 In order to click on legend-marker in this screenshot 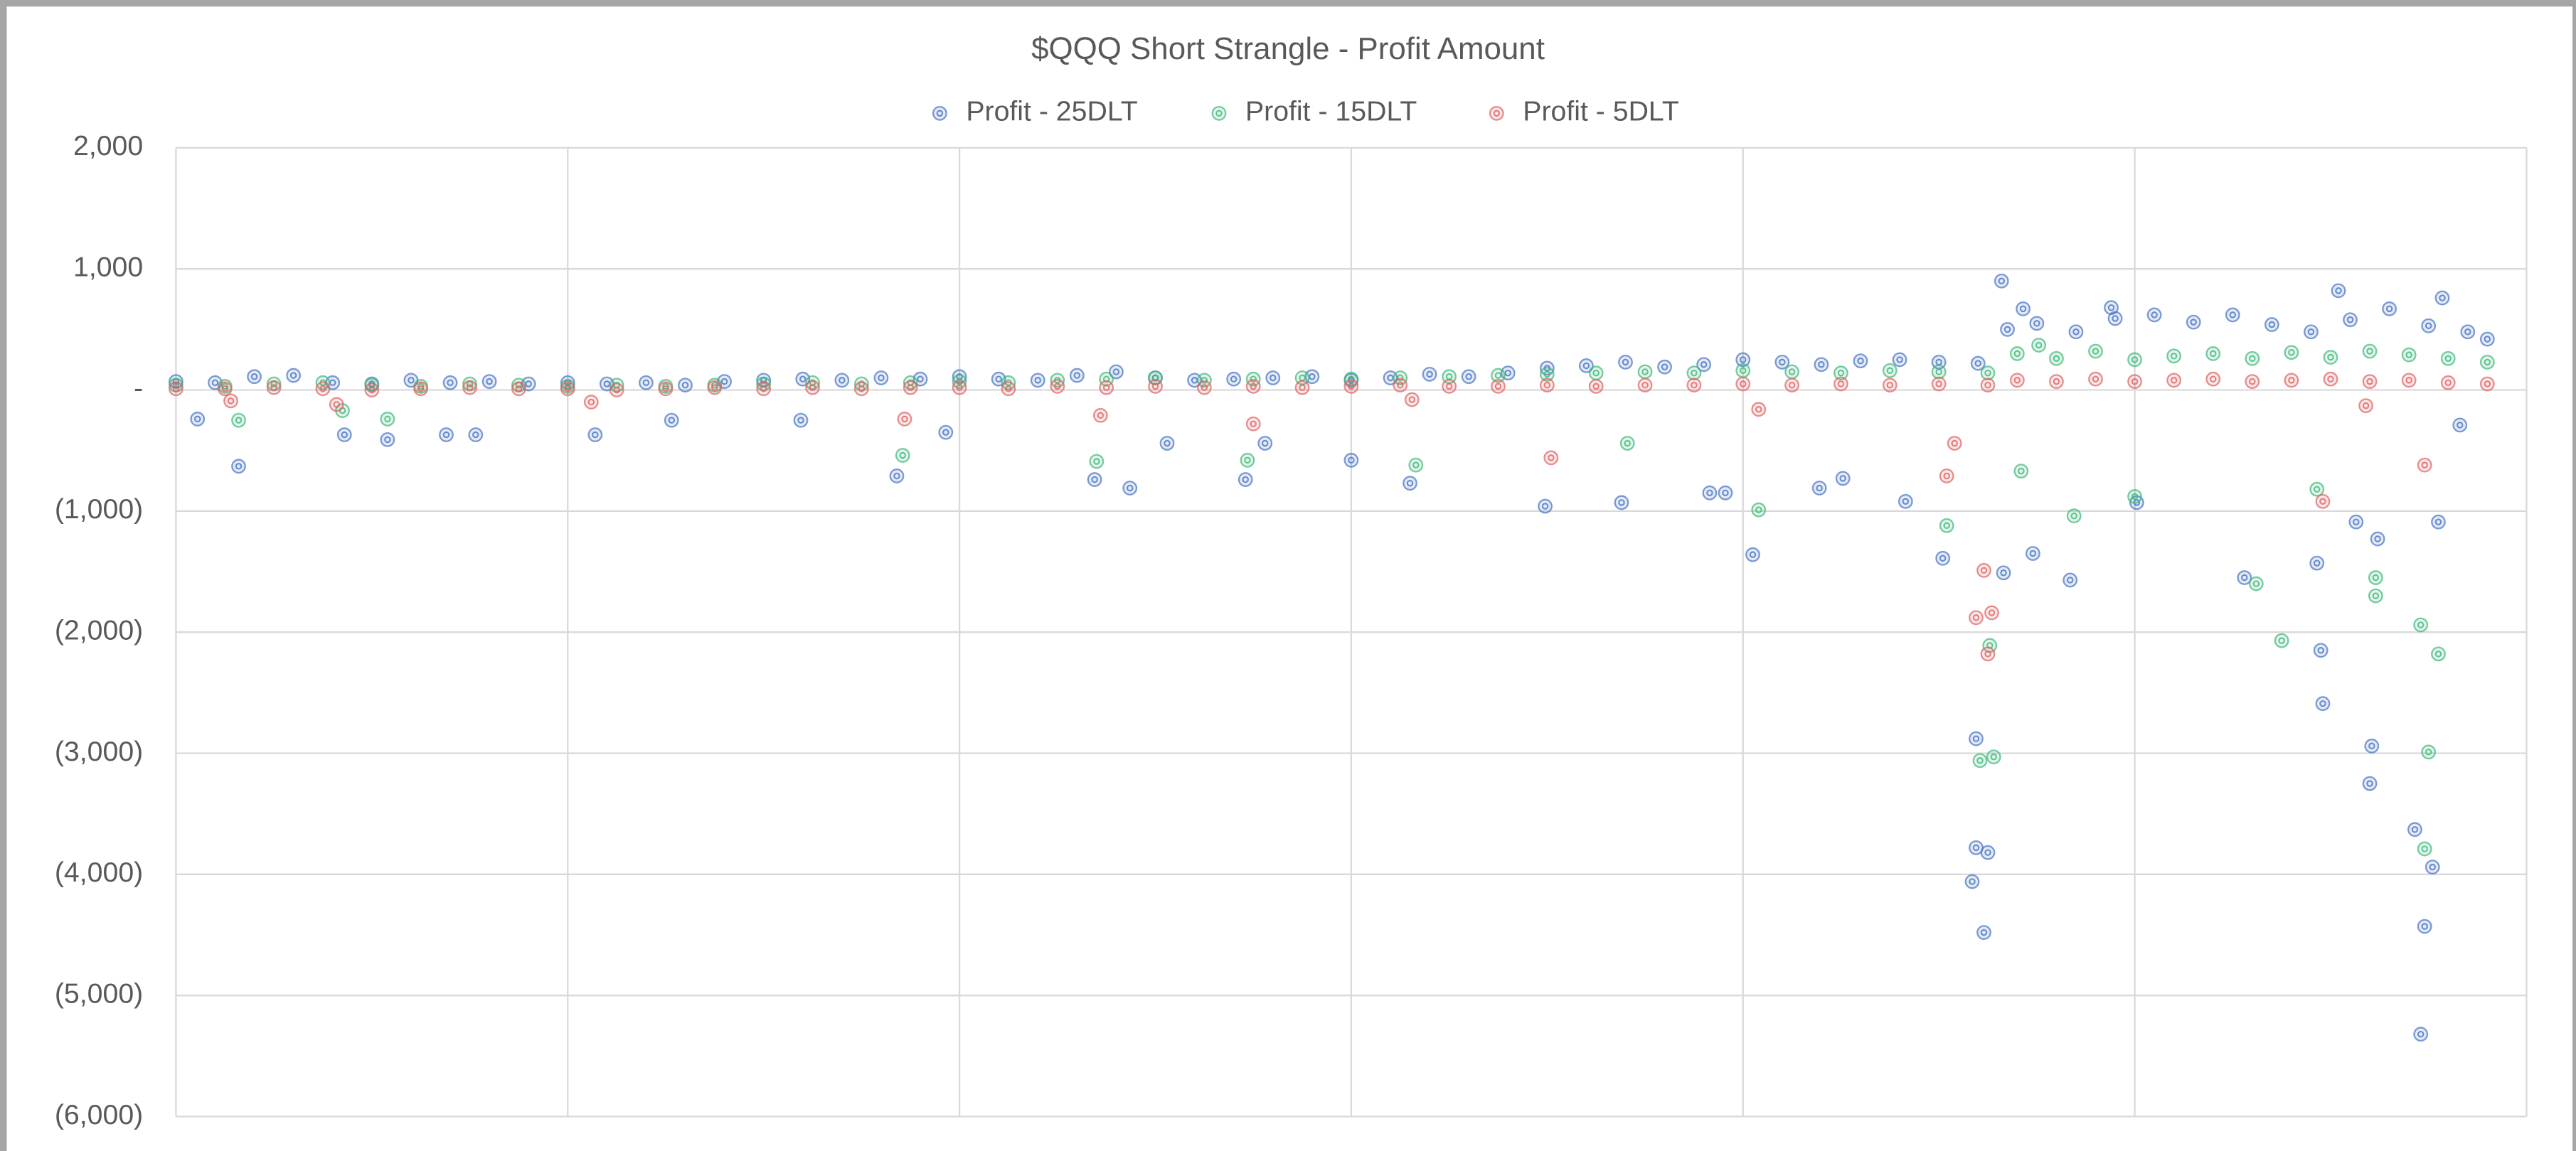, I will do `click(939, 113)`.